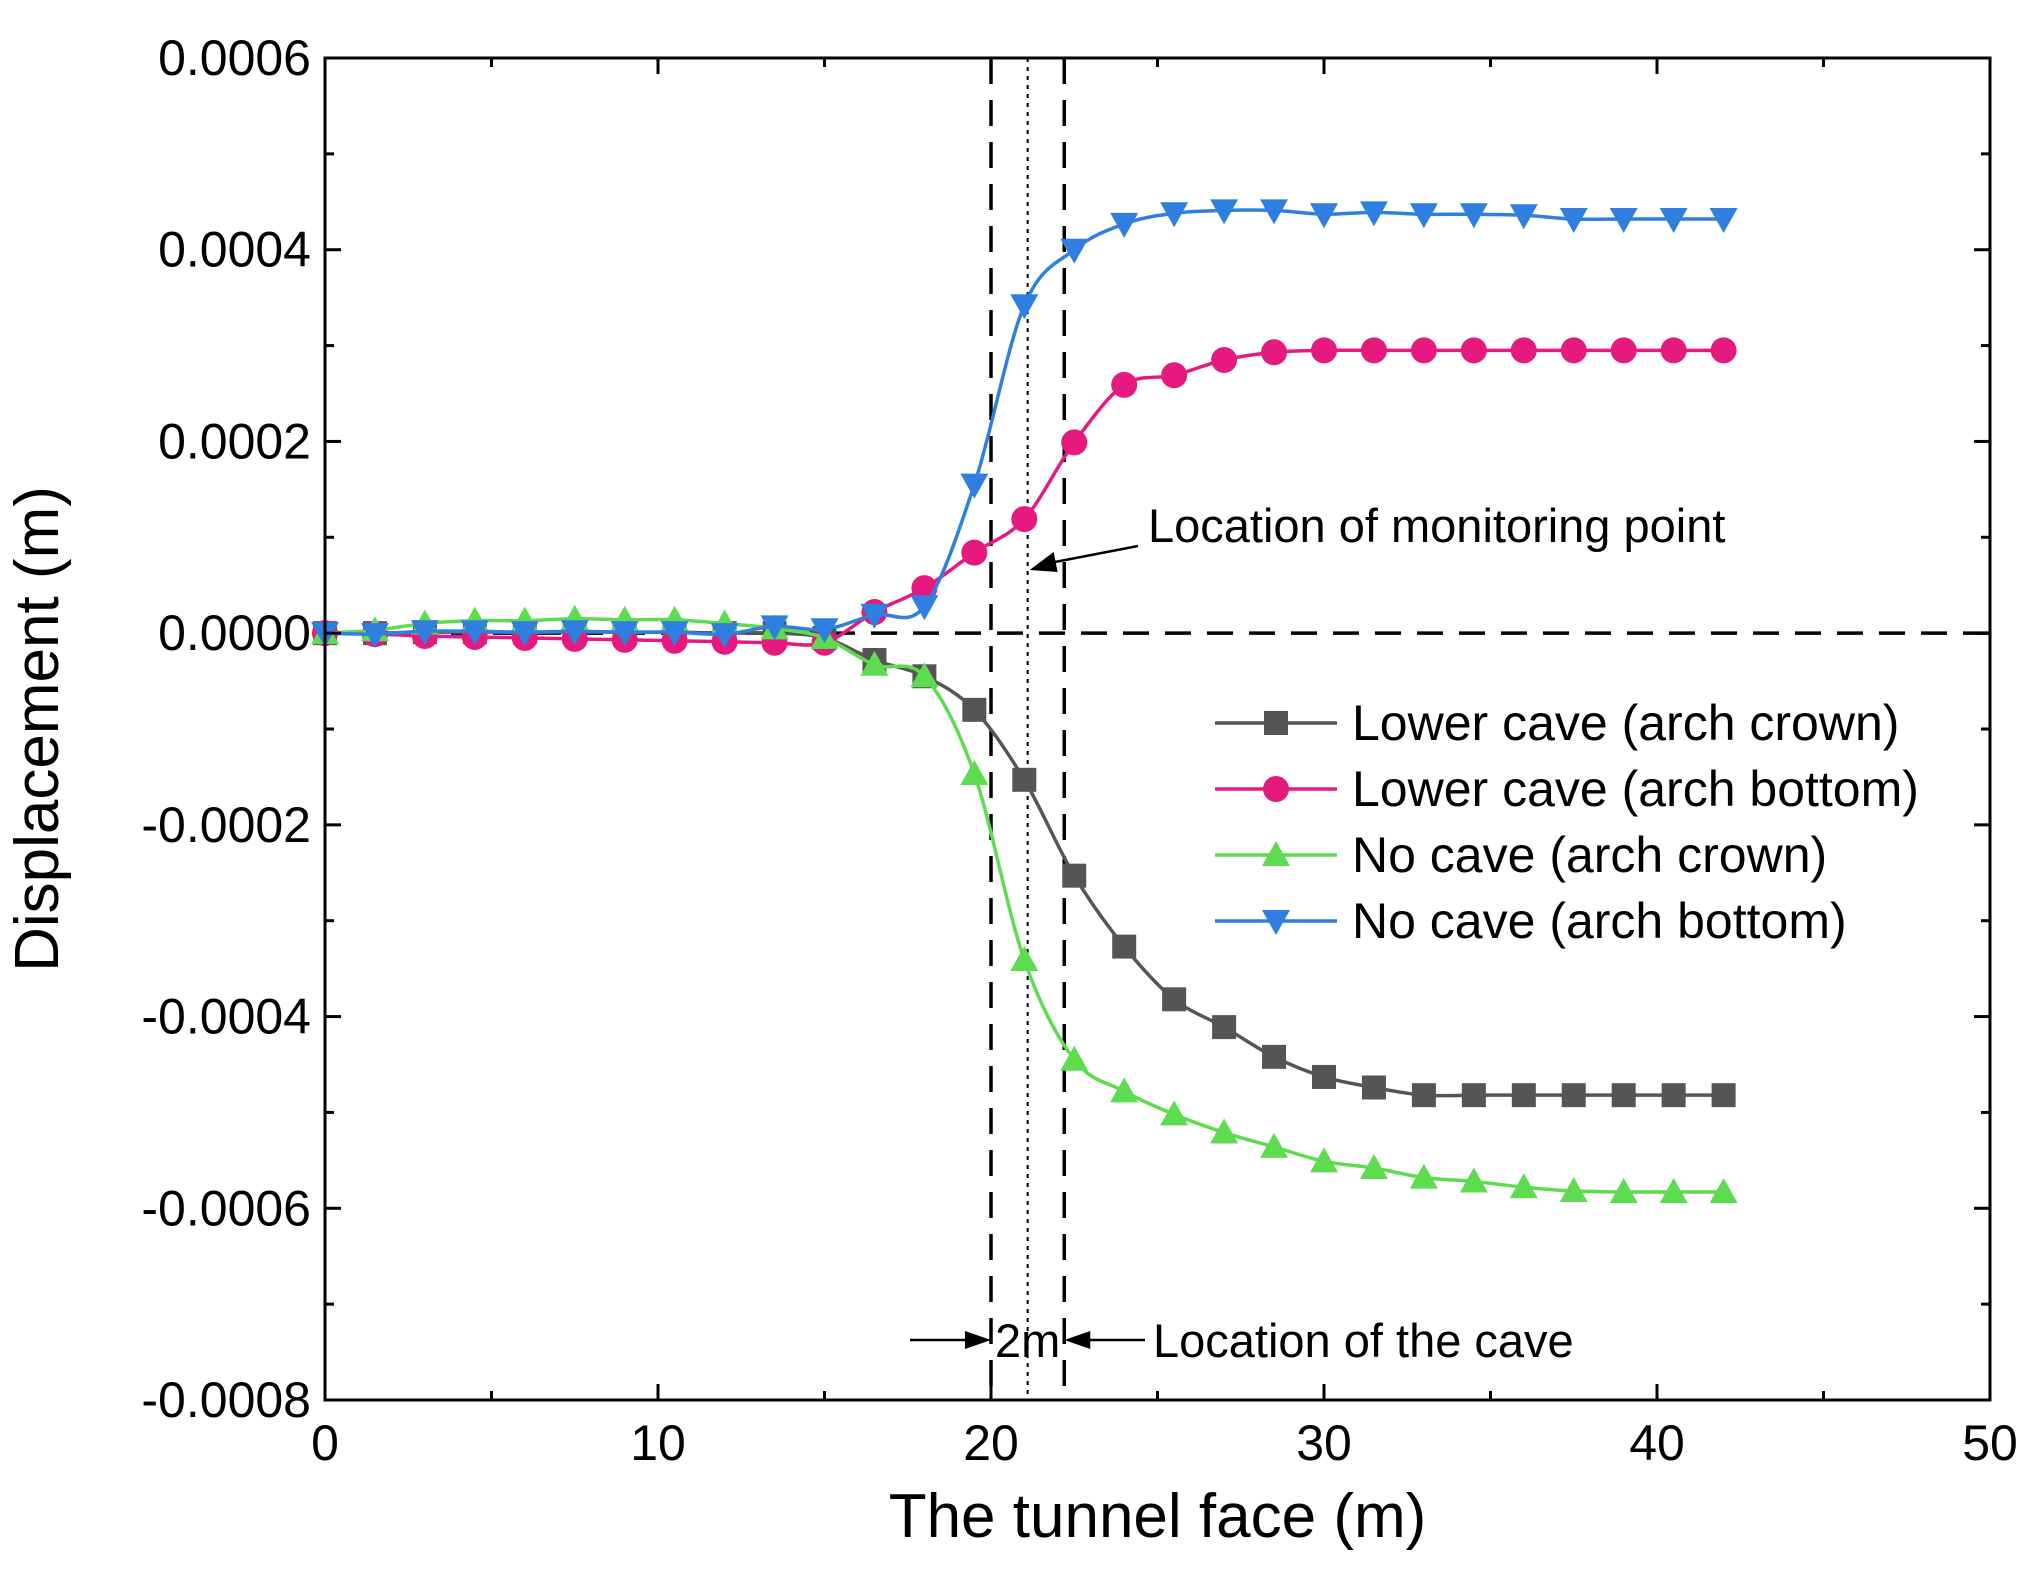  Describe the element at coordinates (658, 1443) in the screenshot. I see `x-tick-label: 10` at that location.